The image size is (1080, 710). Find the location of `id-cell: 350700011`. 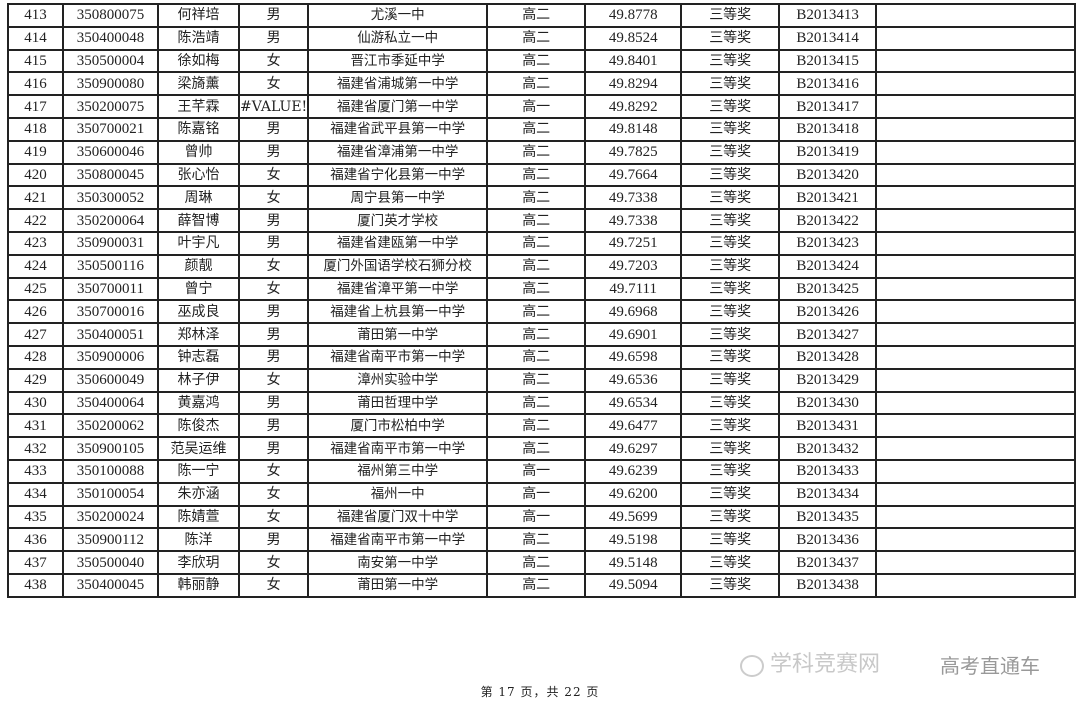

id-cell: 350700011 is located at coordinates (110, 289).